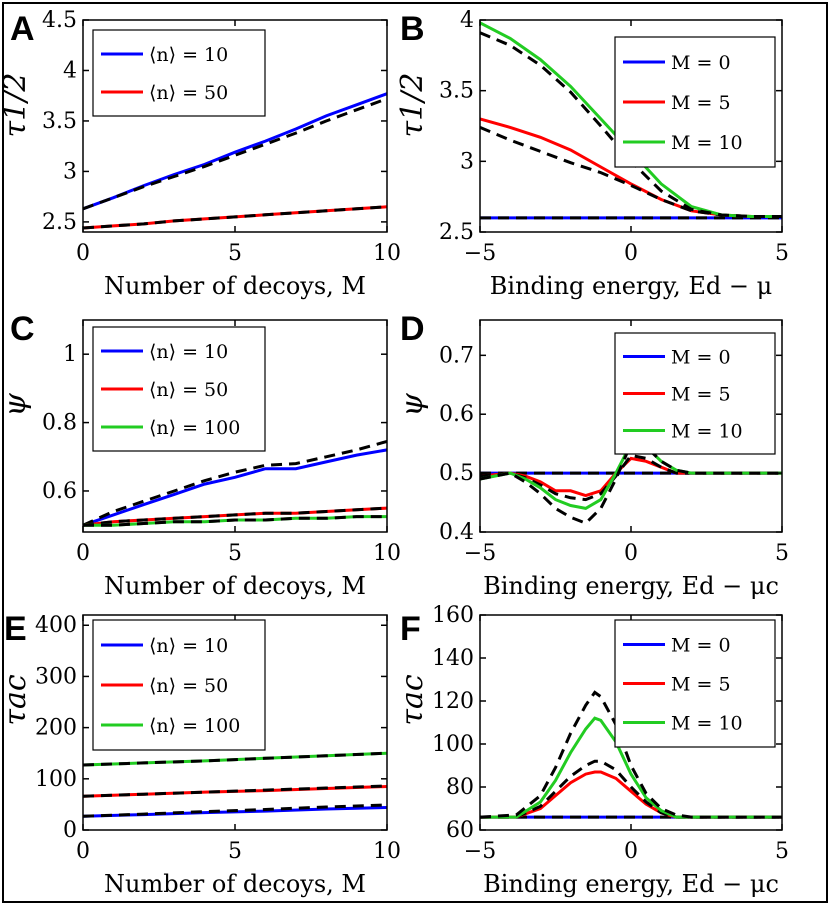 This screenshot has width=830, height=905. Describe the element at coordinates (59, 423) in the screenshot. I see `y-tick-label: 0.8` at that location.